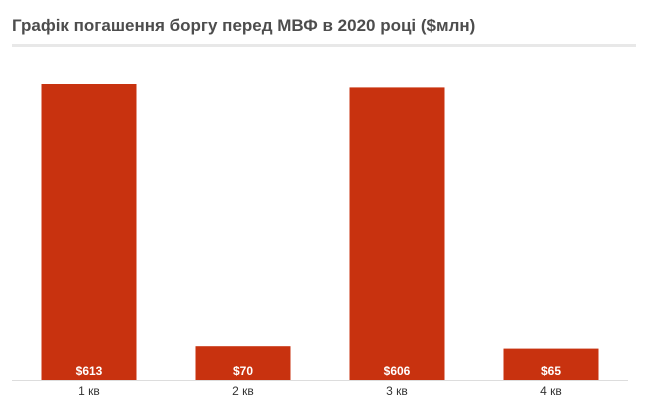  I want to click on bar-value-label: $613, so click(89, 371).